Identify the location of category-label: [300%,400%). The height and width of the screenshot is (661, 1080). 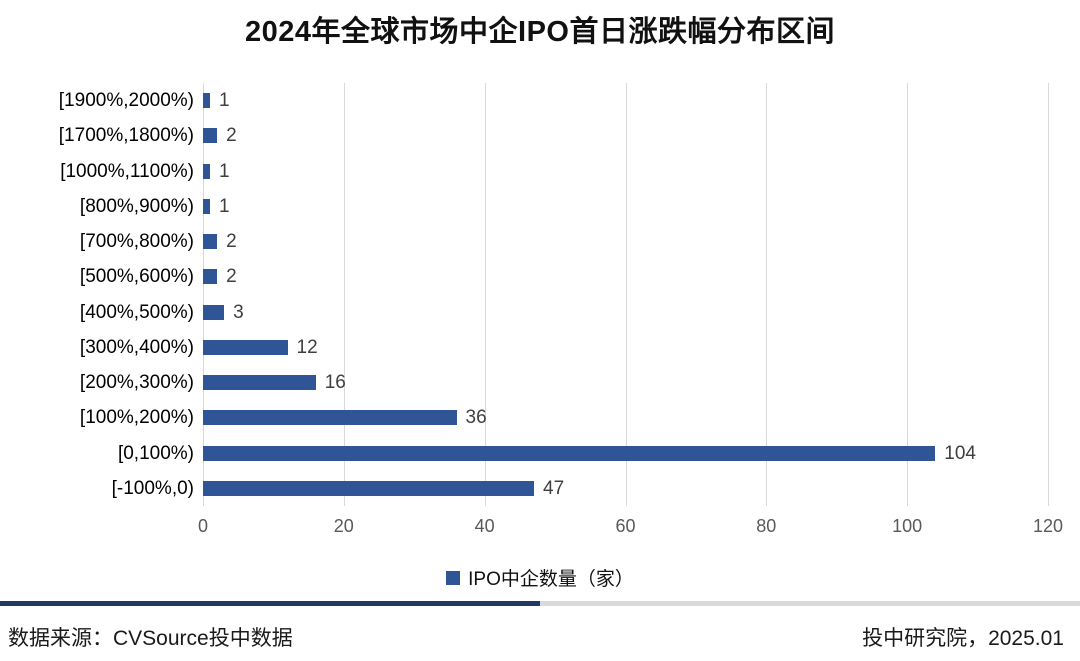
(136, 347).